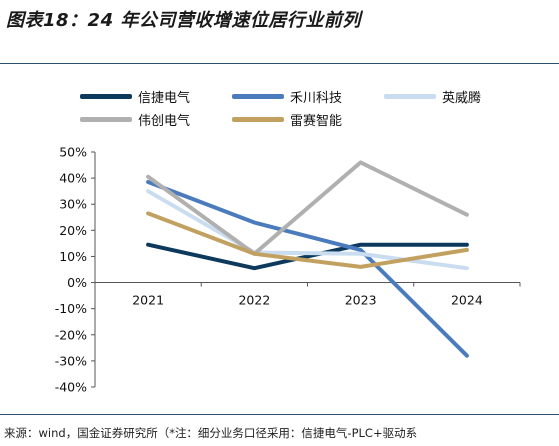 The image size is (559, 446). I want to click on legend-item-yingweiteng: 英威腾, so click(433, 97).